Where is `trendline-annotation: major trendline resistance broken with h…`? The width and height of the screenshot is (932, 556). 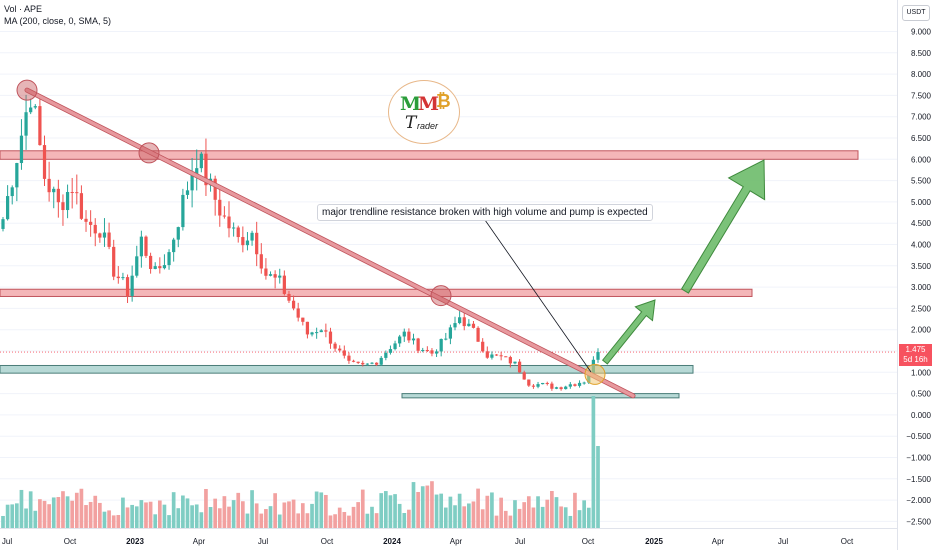 trendline-annotation: major trendline resistance broken with h… is located at coordinates (485, 212).